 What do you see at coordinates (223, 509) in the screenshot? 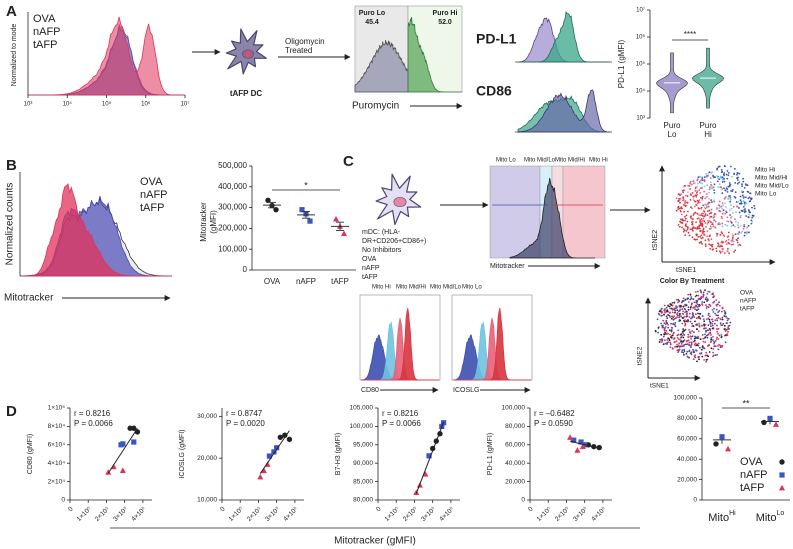
I see `x-tick-label: 0` at bounding box center [223, 509].